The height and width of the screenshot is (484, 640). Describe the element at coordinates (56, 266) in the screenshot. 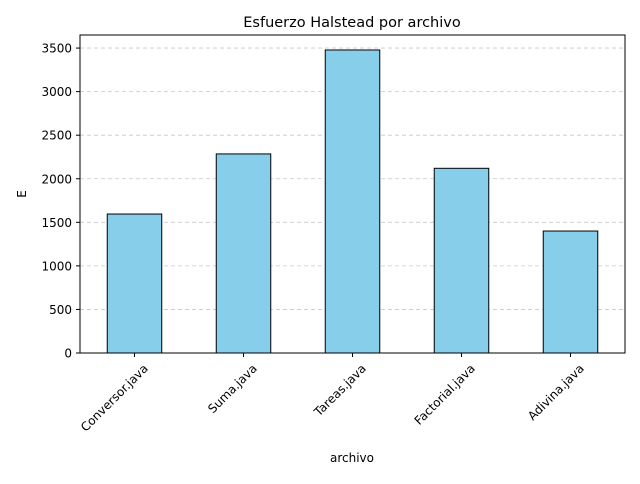

I see `y-tick-label: 1000` at that location.